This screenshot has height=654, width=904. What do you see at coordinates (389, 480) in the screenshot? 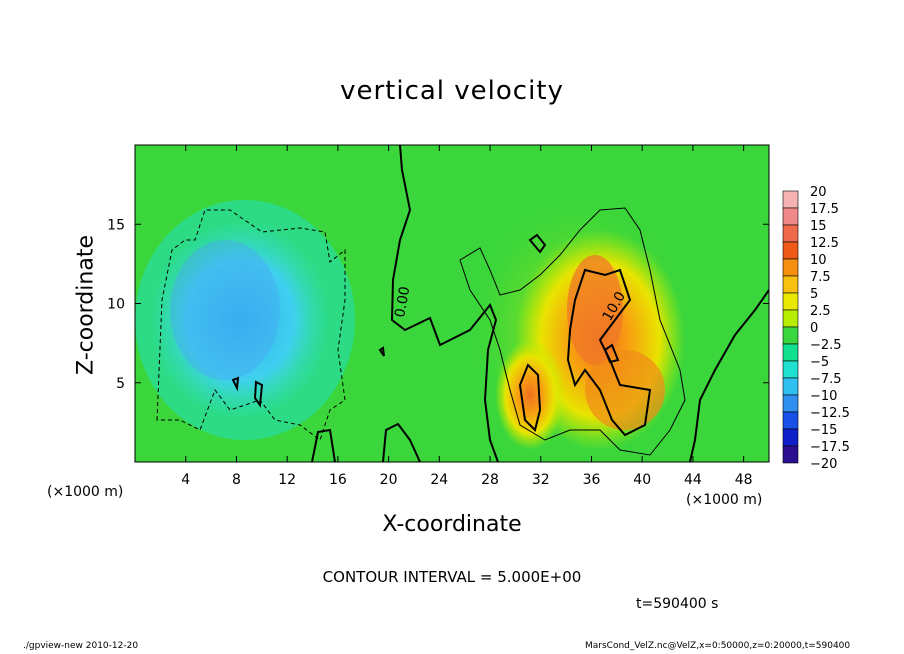
I see `x-tick-label: 20` at bounding box center [389, 480].